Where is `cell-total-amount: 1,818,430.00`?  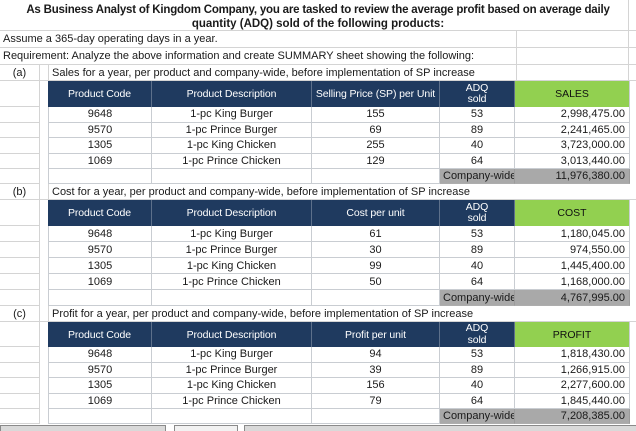 cell-total-amount: 1,818,430.00 is located at coordinates (572, 355).